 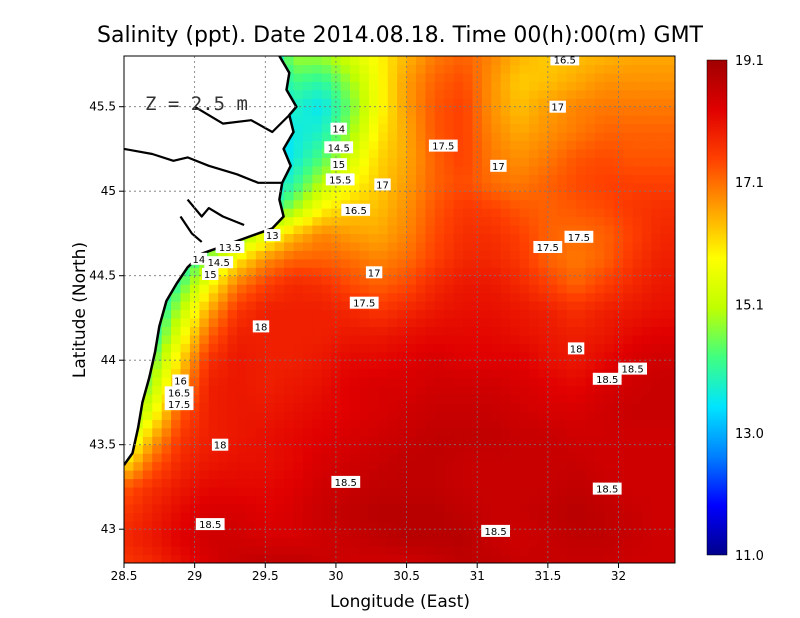 What do you see at coordinates (400, 602) in the screenshot?
I see `x-axis-label: Longitude (East)` at bounding box center [400, 602].